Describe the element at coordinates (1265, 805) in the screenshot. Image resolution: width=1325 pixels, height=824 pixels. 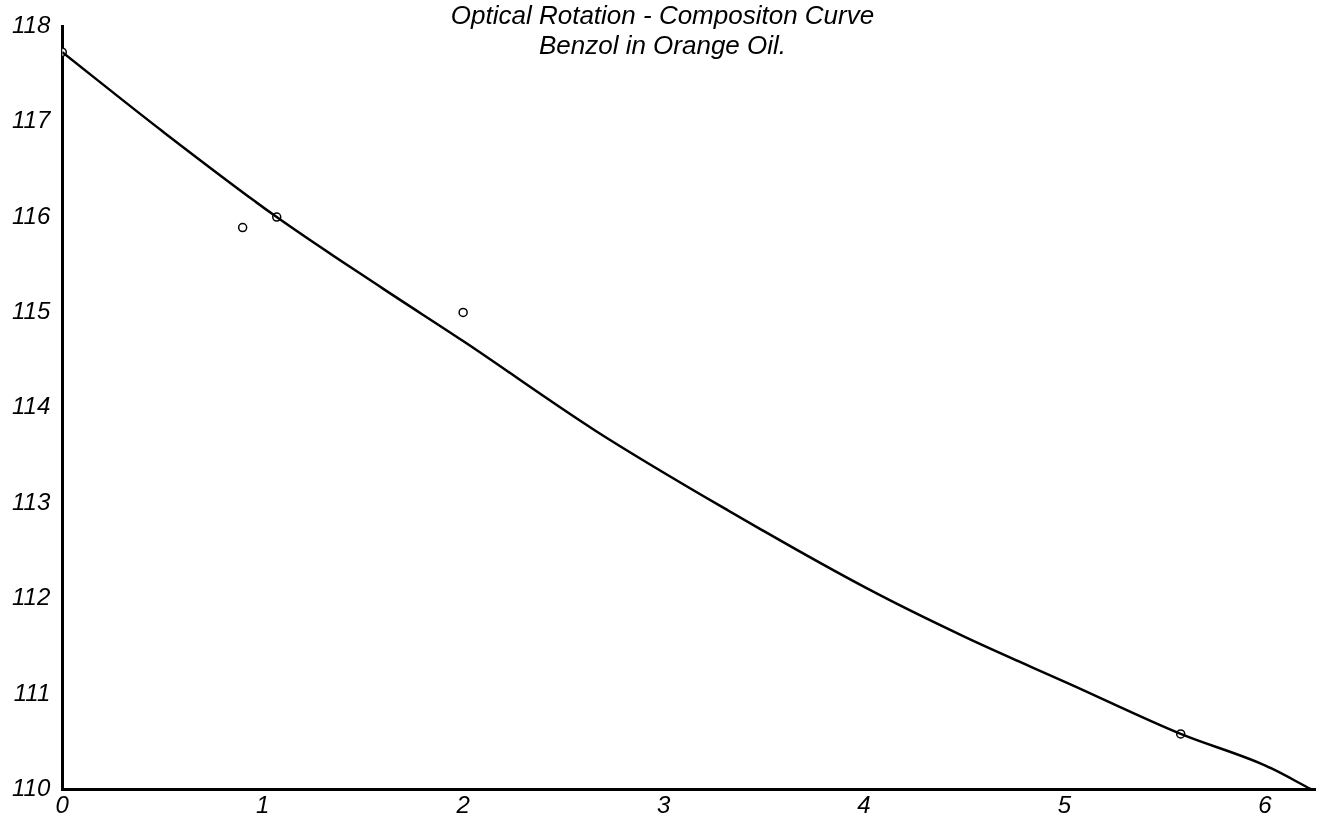
I see `x-tick-label: 6` at that location.